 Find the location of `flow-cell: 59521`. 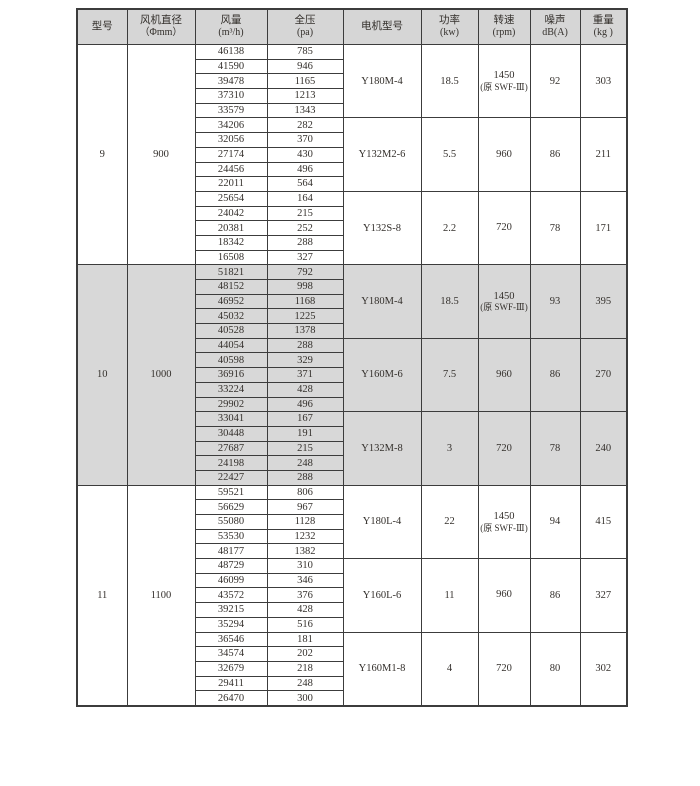

flow-cell: 59521 is located at coordinates (231, 492).